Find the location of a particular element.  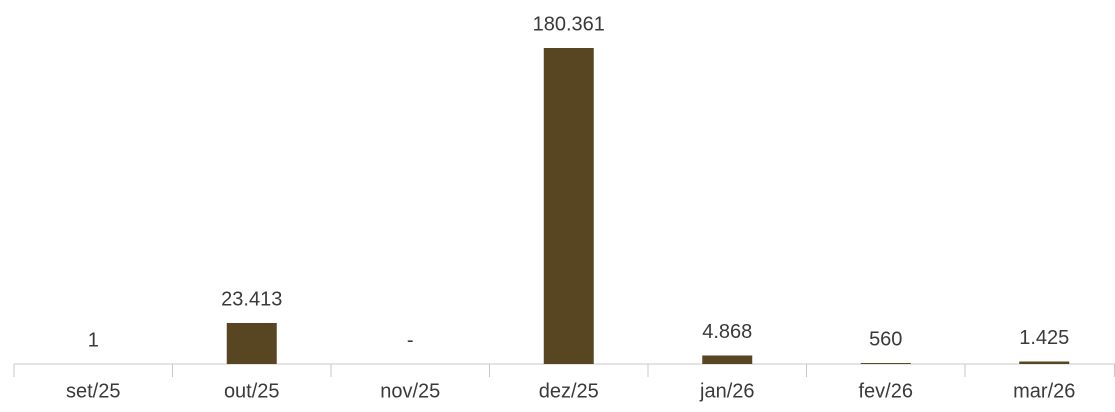

value-label: - is located at coordinates (410, 340).